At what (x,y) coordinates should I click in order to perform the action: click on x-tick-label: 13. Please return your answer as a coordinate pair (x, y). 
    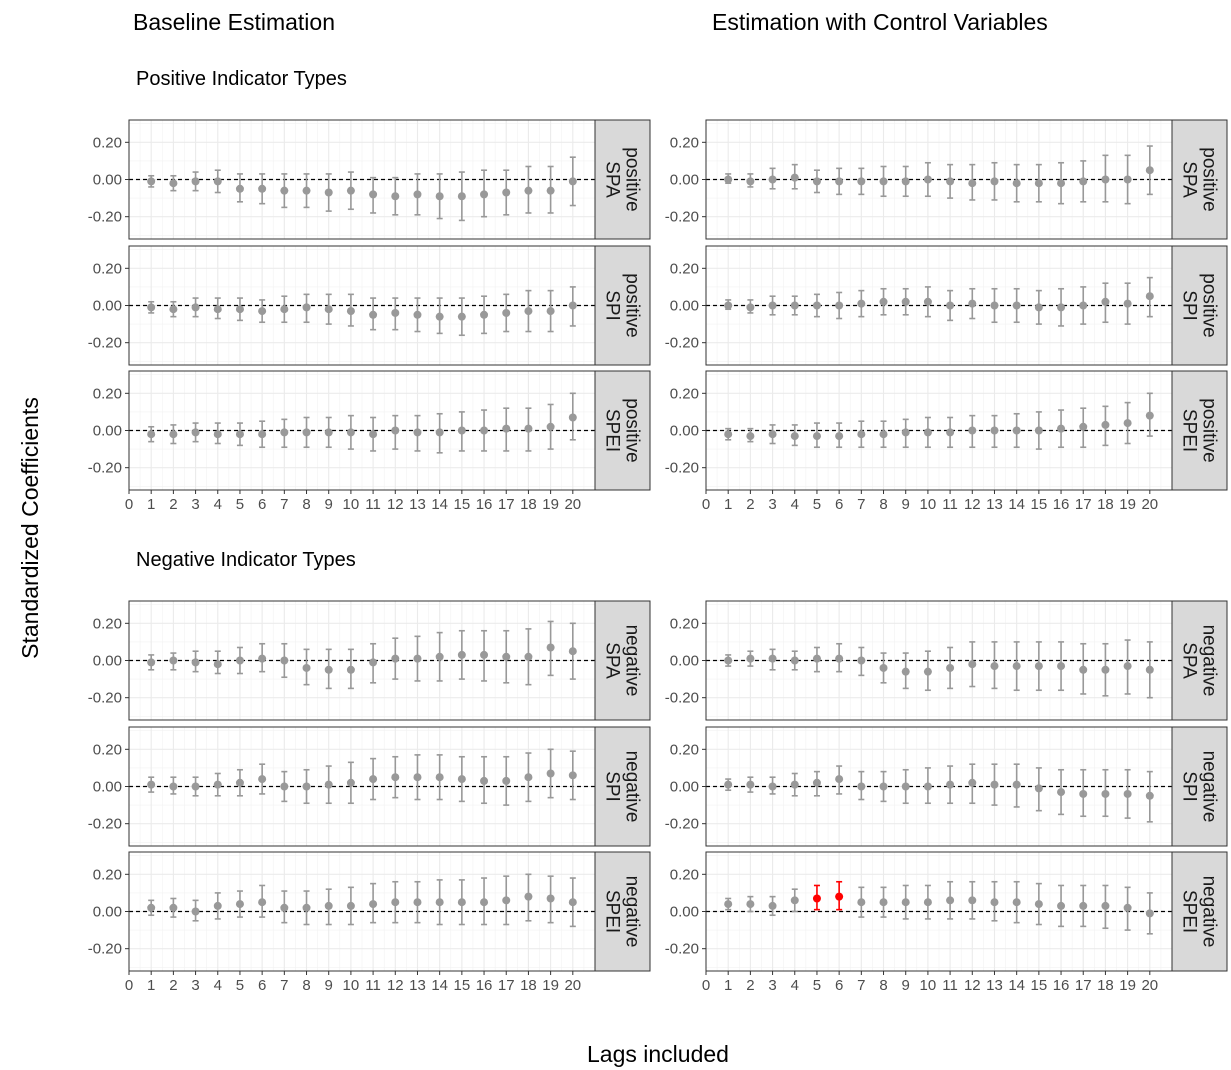
    Looking at the image, I should click on (417, 504).